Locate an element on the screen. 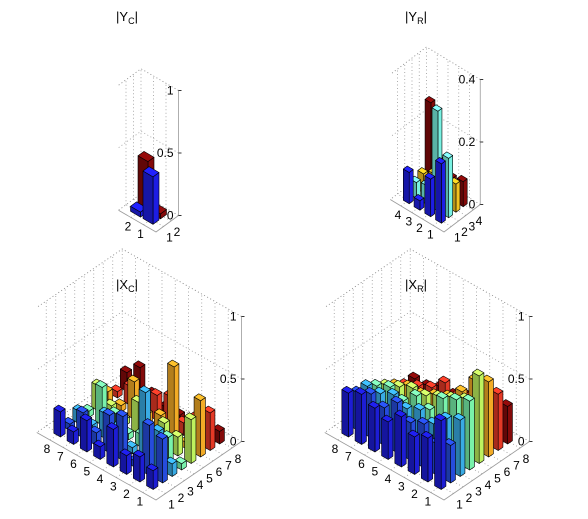 The width and height of the screenshot is (588, 519). col-tick-label: 2 is located at coordinates (177, 232).